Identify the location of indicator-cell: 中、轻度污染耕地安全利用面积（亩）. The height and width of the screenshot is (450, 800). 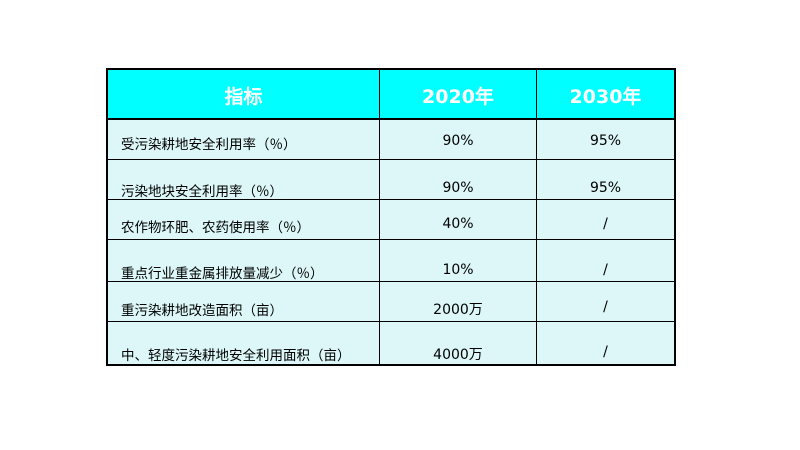
(244, 343).